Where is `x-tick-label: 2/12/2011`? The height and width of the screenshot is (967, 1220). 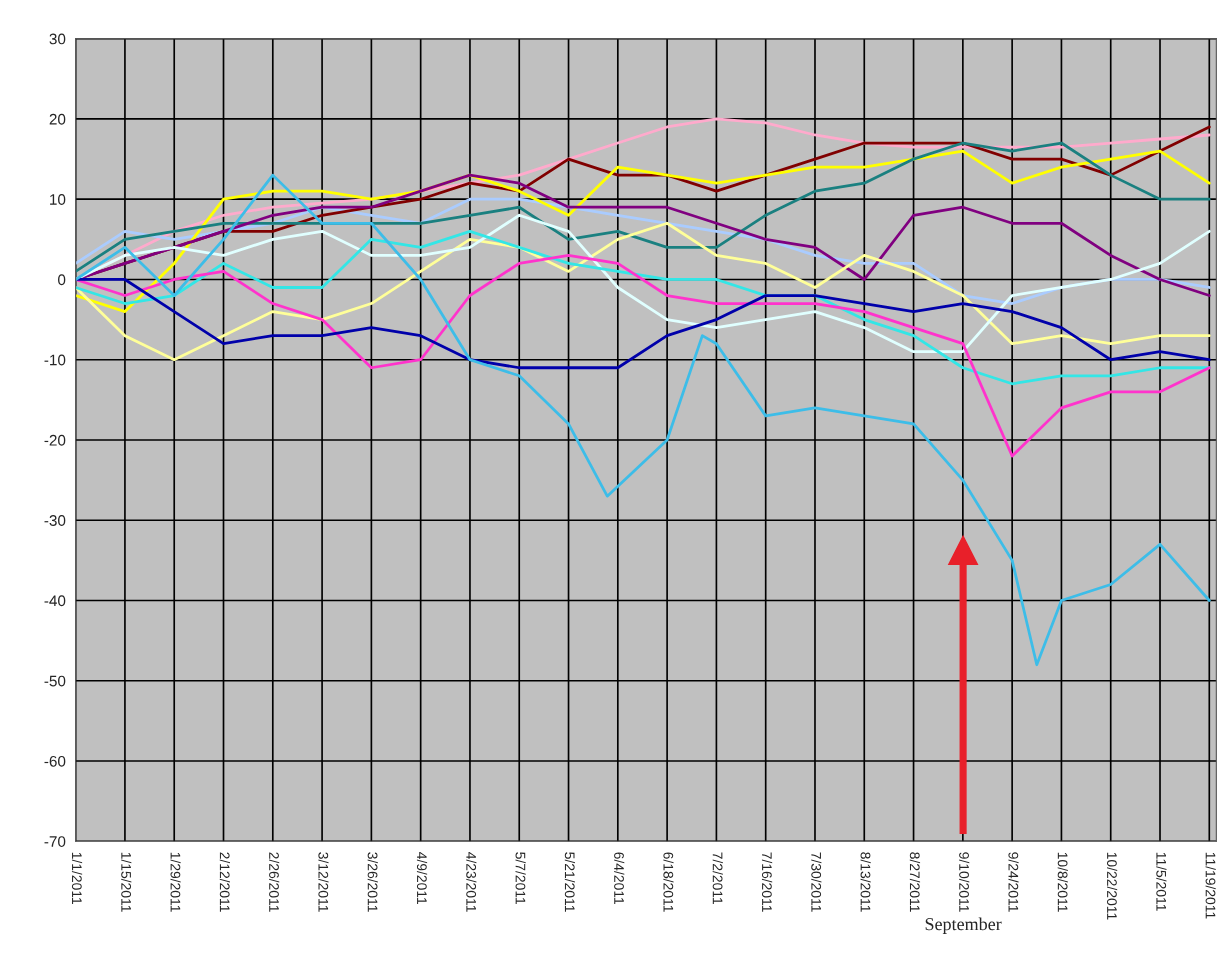 x-tick-label: 2/12/2011 is located at coordinates (224, 882).